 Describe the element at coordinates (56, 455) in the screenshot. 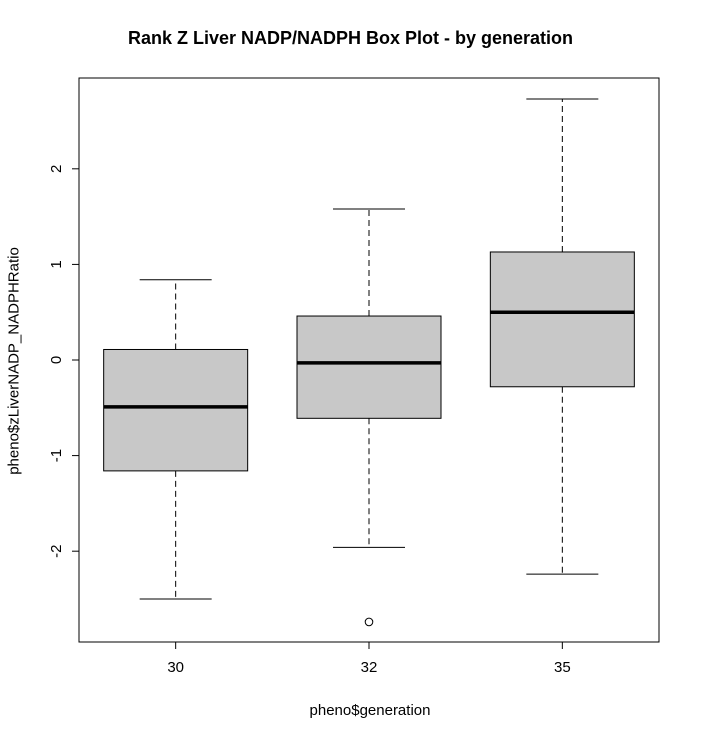

I see `y-tick-label: -1` at that location.